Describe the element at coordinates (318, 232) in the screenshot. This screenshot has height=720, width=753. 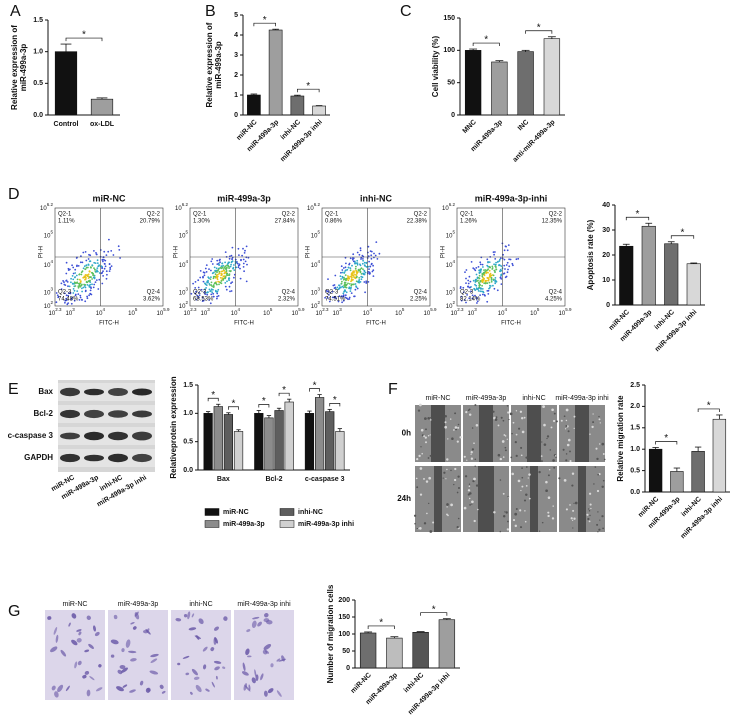
I see `tick-exponent: 5` at that location.